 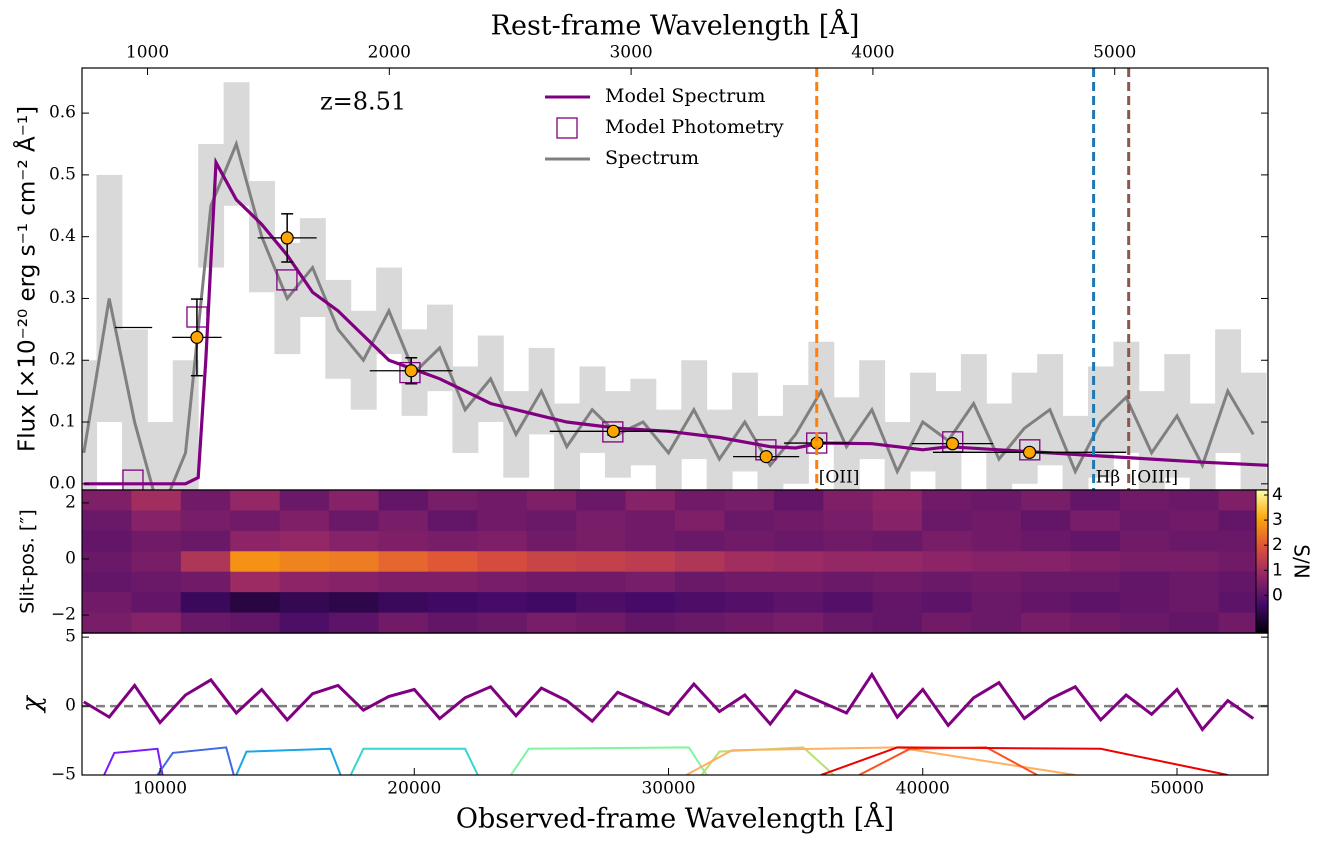 I want to click on colorbar-tick-label: 0, so click(x=1277, y=595).